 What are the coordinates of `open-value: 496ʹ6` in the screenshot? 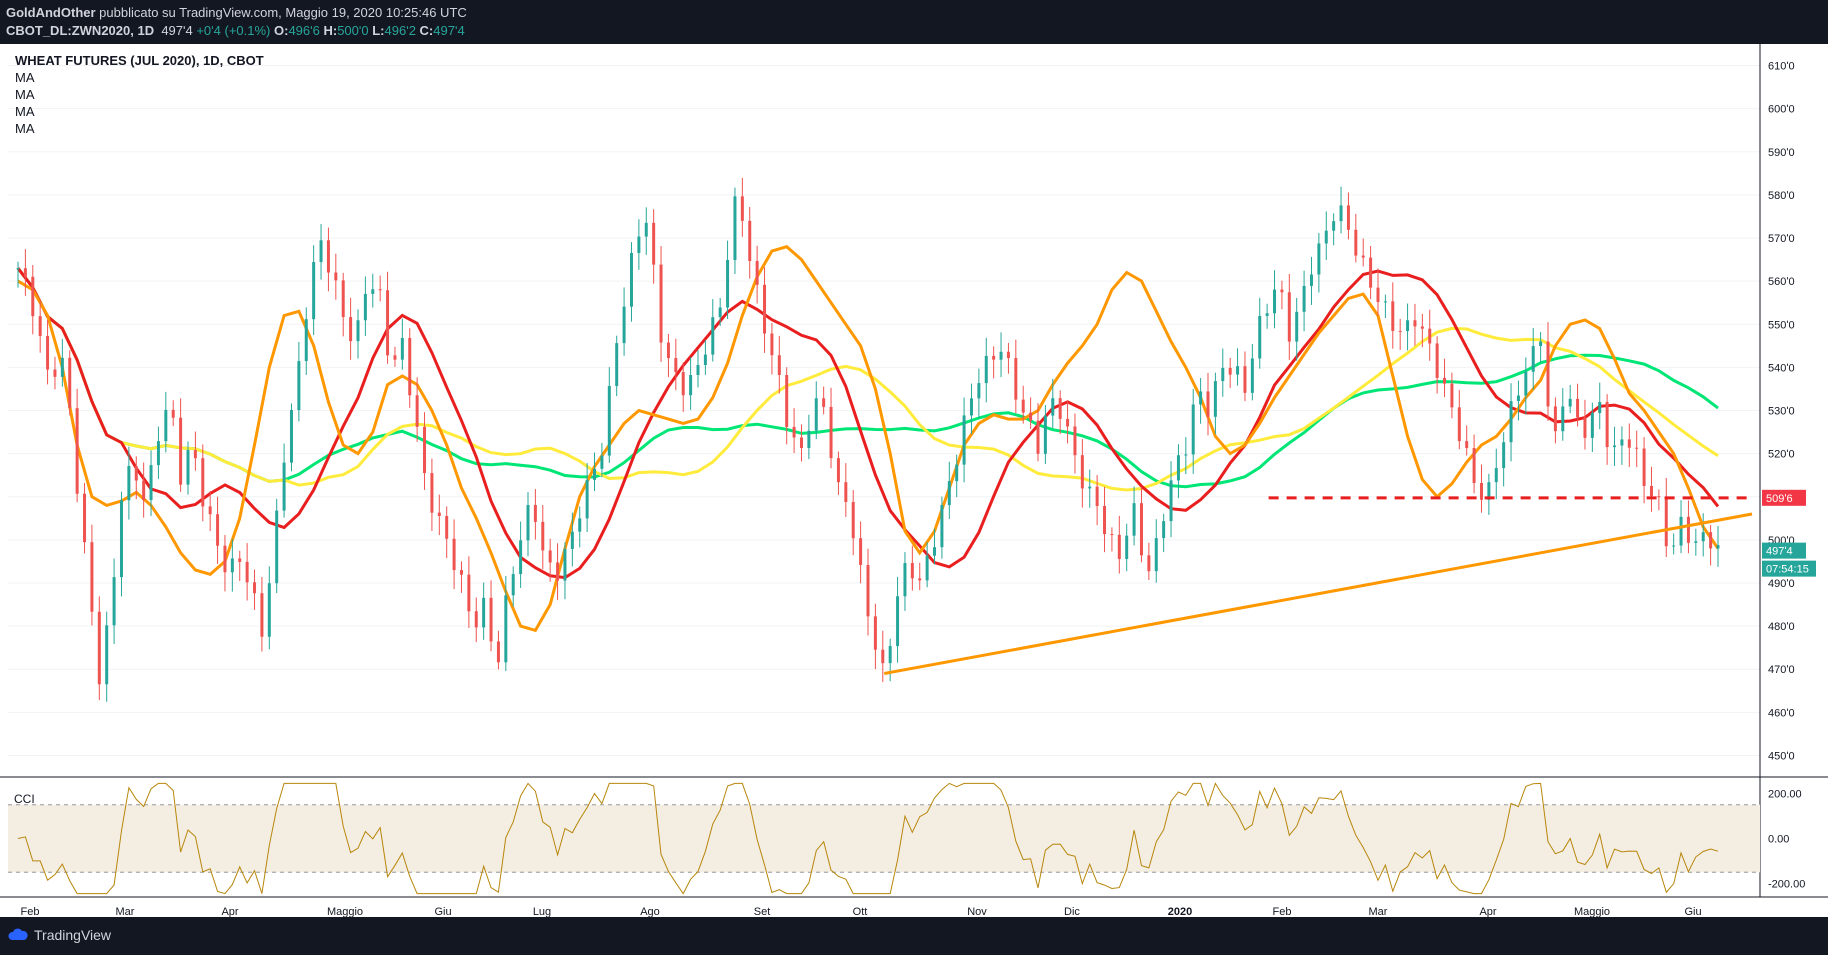 It's located at (304, 30).